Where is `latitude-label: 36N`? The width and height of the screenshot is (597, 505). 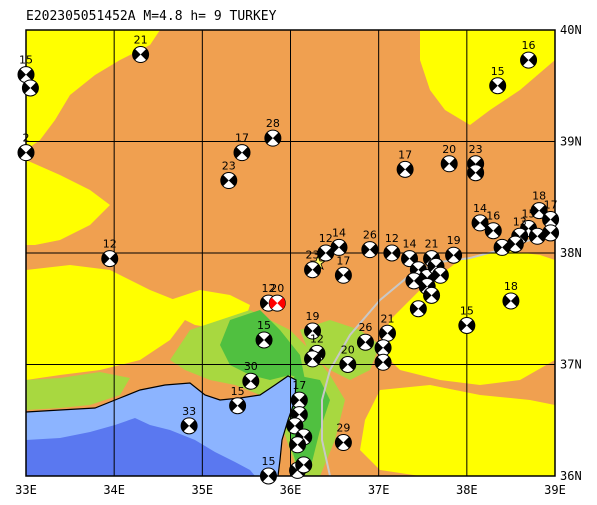
latitude-label: 36N is located at coordinates (571, 476).